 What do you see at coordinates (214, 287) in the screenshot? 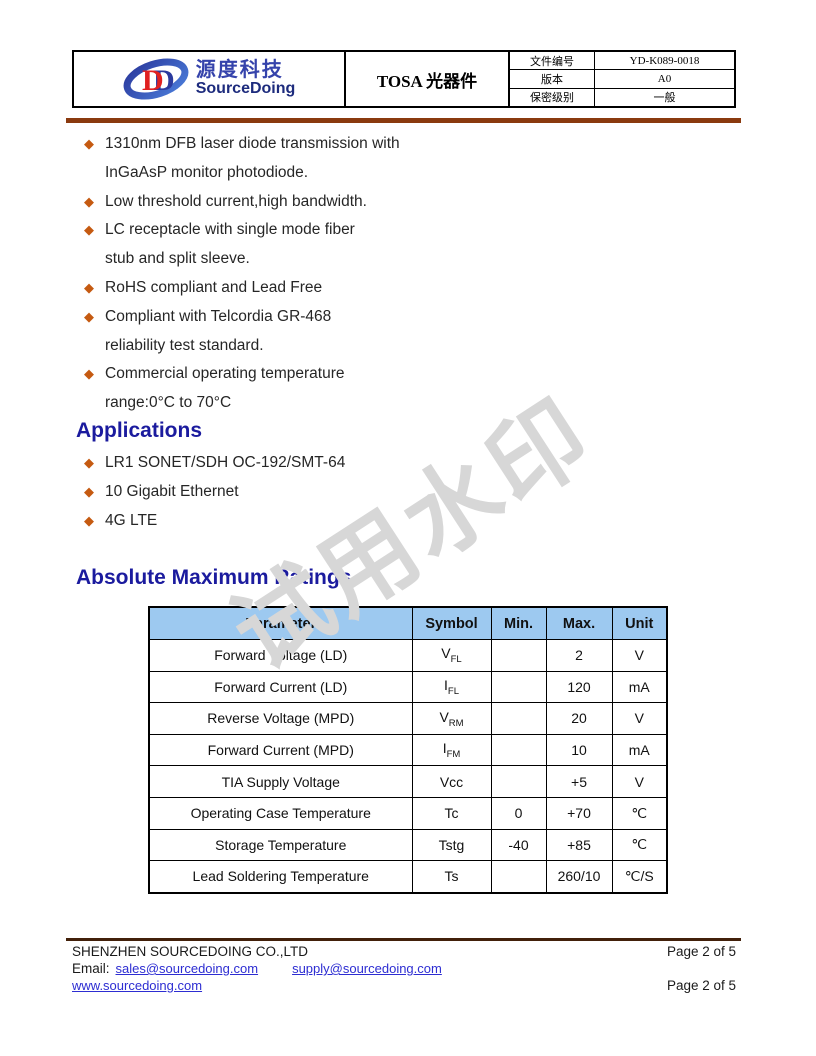
I see `feature-line: RoHS compliant and Lead Free` at bounding box center [214, 287].